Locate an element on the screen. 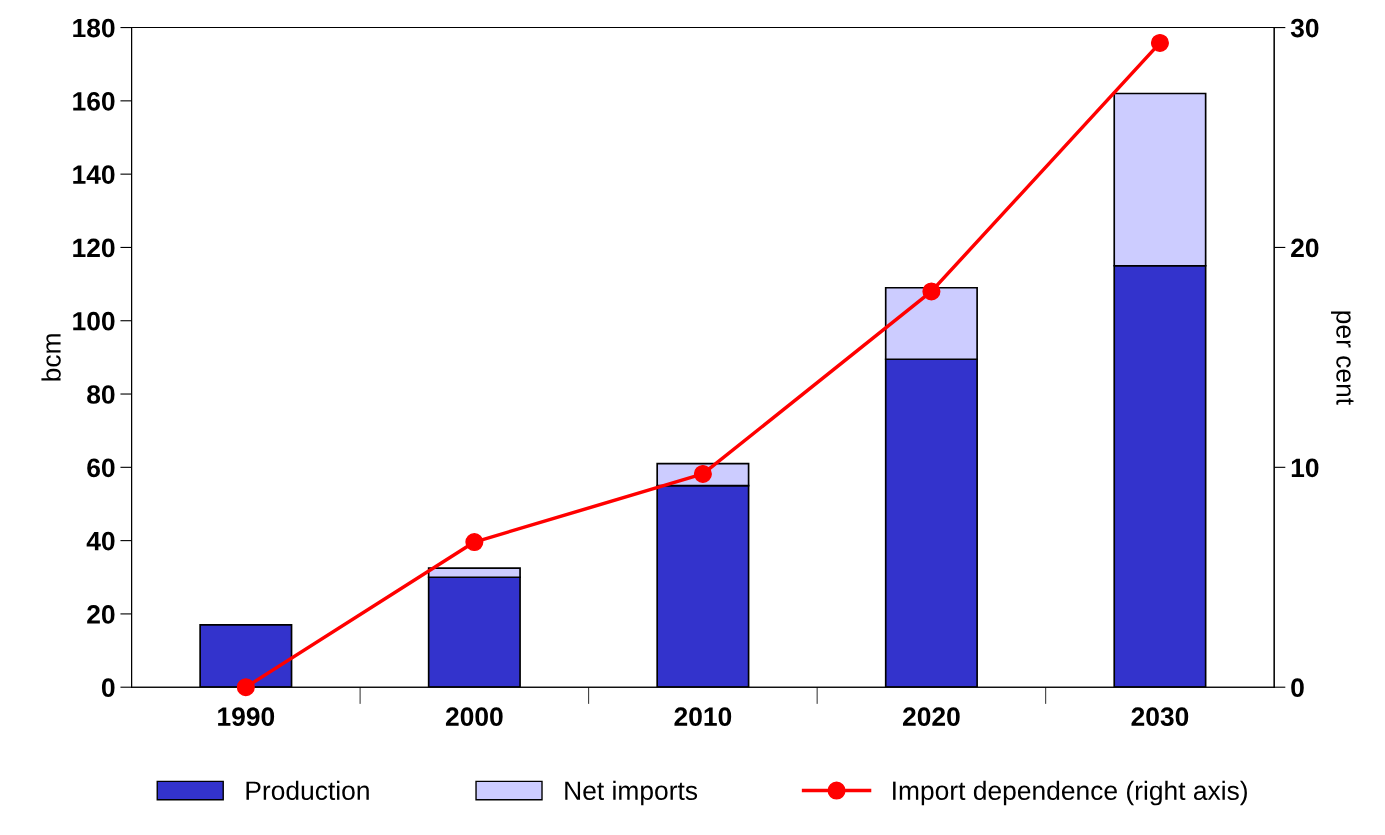  y2-tick-label: 30 is located at coordinates (1304, 28).